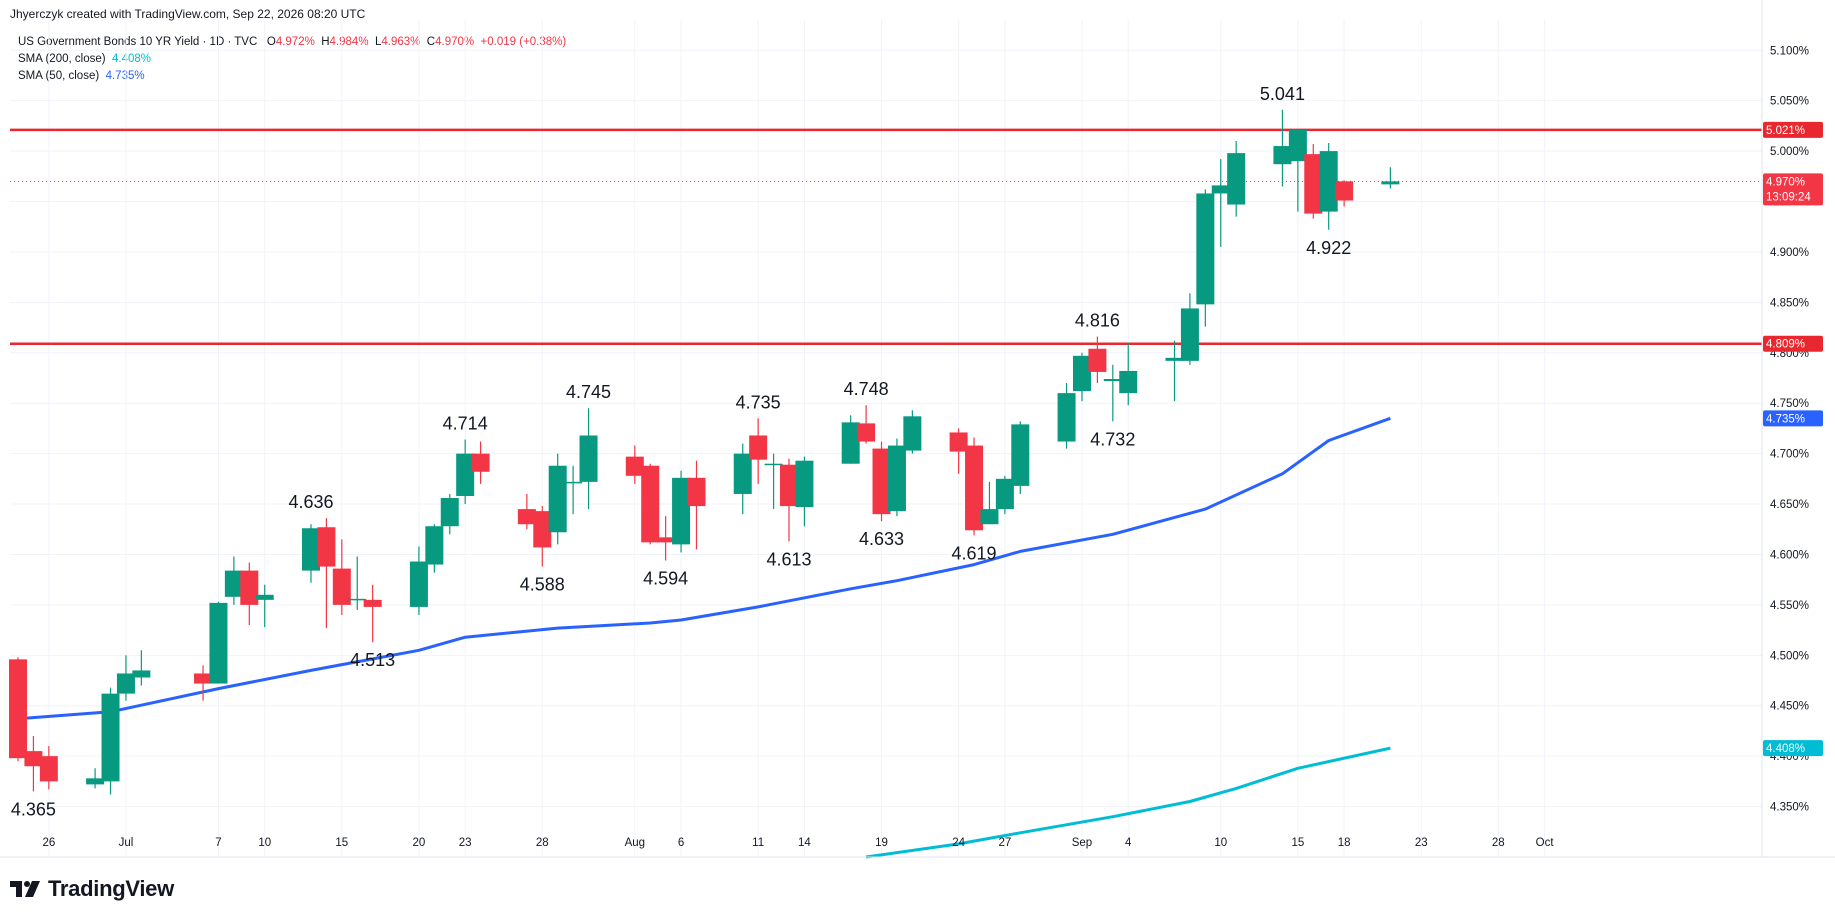 This screenshot has height=917, width=1835. Describe the element at coordinates (450, 42) in the screenshot. I see `ohlc-close: C4.970%` at that location.